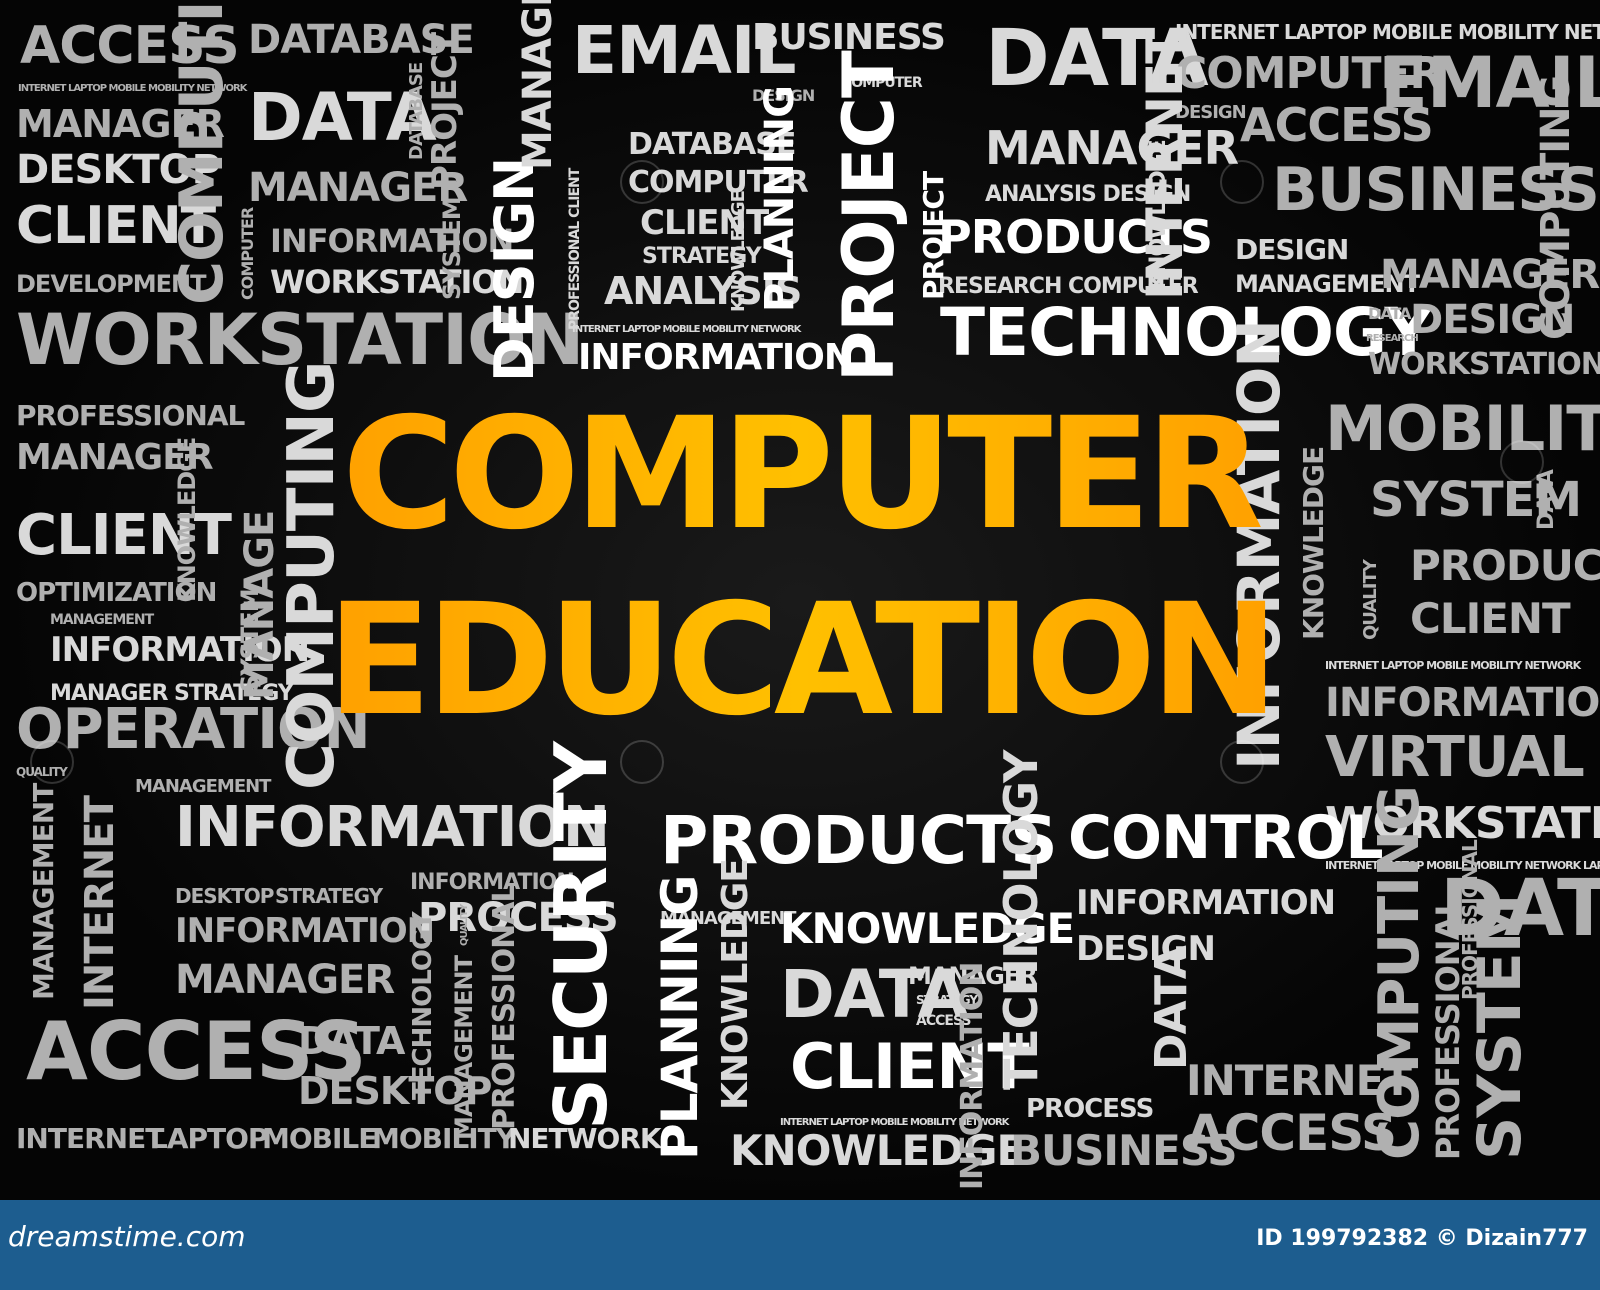 Image resolution: width=1600 pixels, height=1290 pixels. What do you see at coordinates (575, 249) in the screenshot?
I see `cloud-word: PROFESSIONAL CLIENT` at bounding box center [575, 249].